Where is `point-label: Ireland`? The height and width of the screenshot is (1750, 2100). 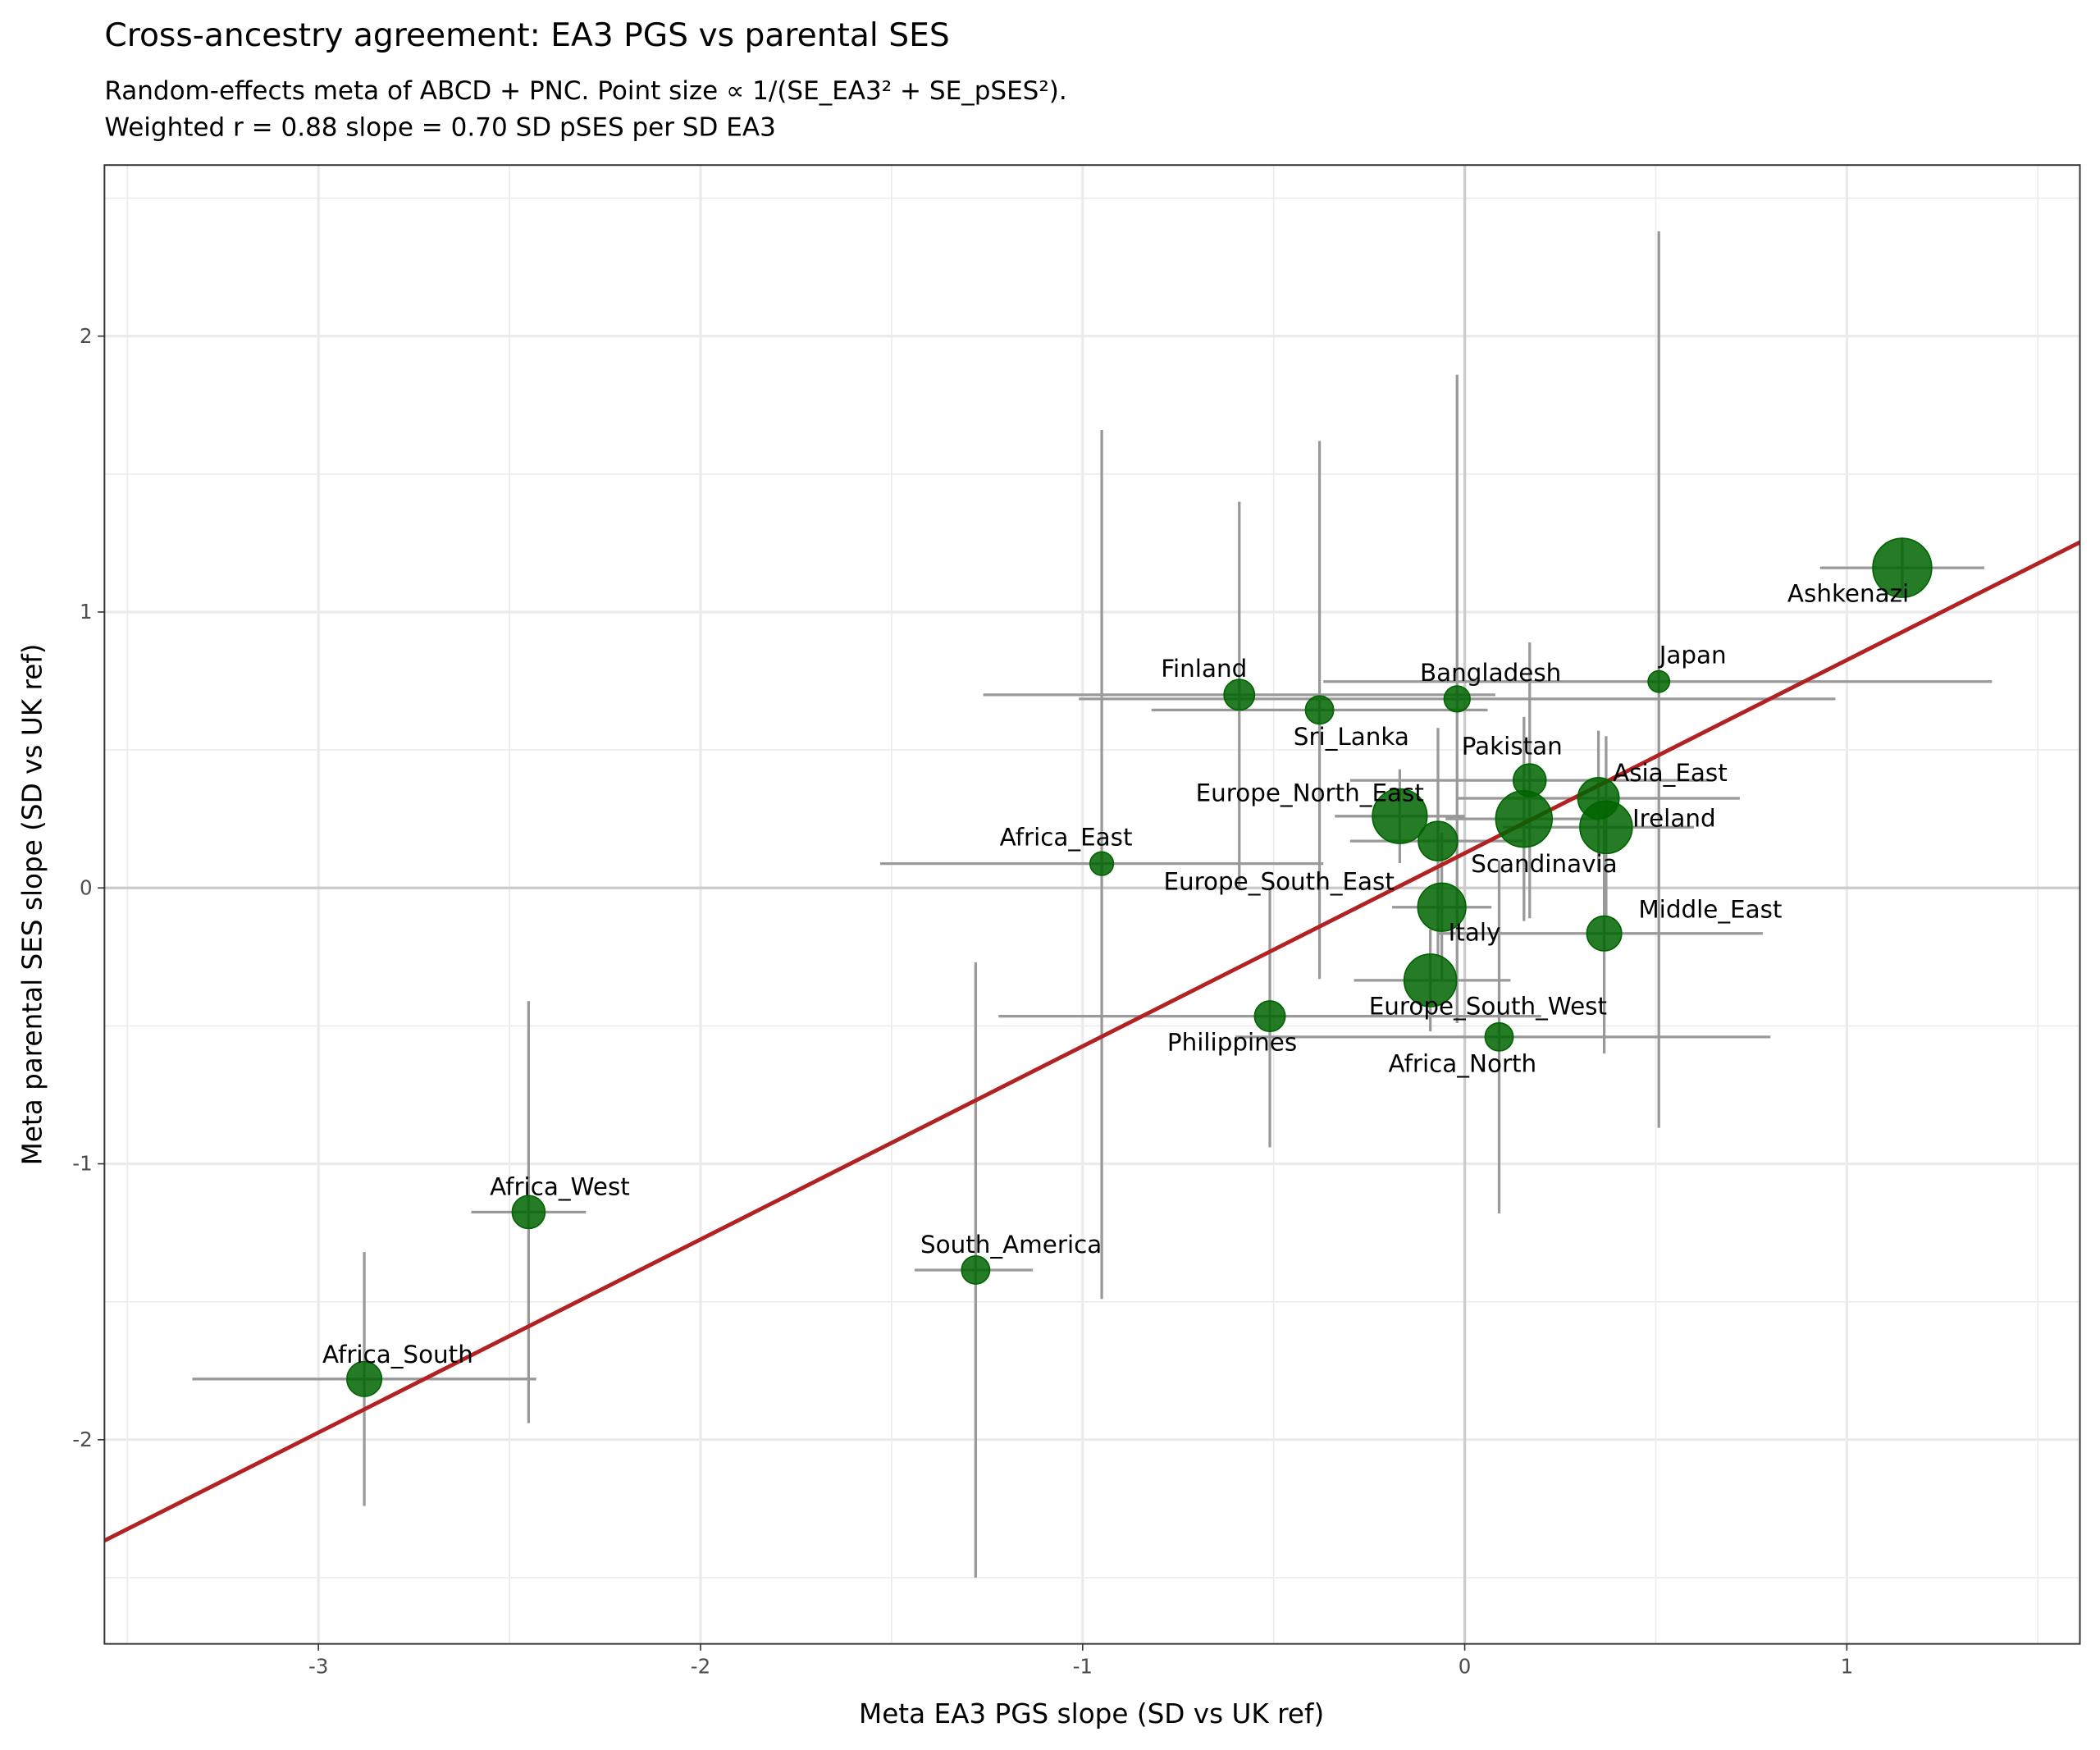 point-label: Ireland is located at coordinates (1674, 819).